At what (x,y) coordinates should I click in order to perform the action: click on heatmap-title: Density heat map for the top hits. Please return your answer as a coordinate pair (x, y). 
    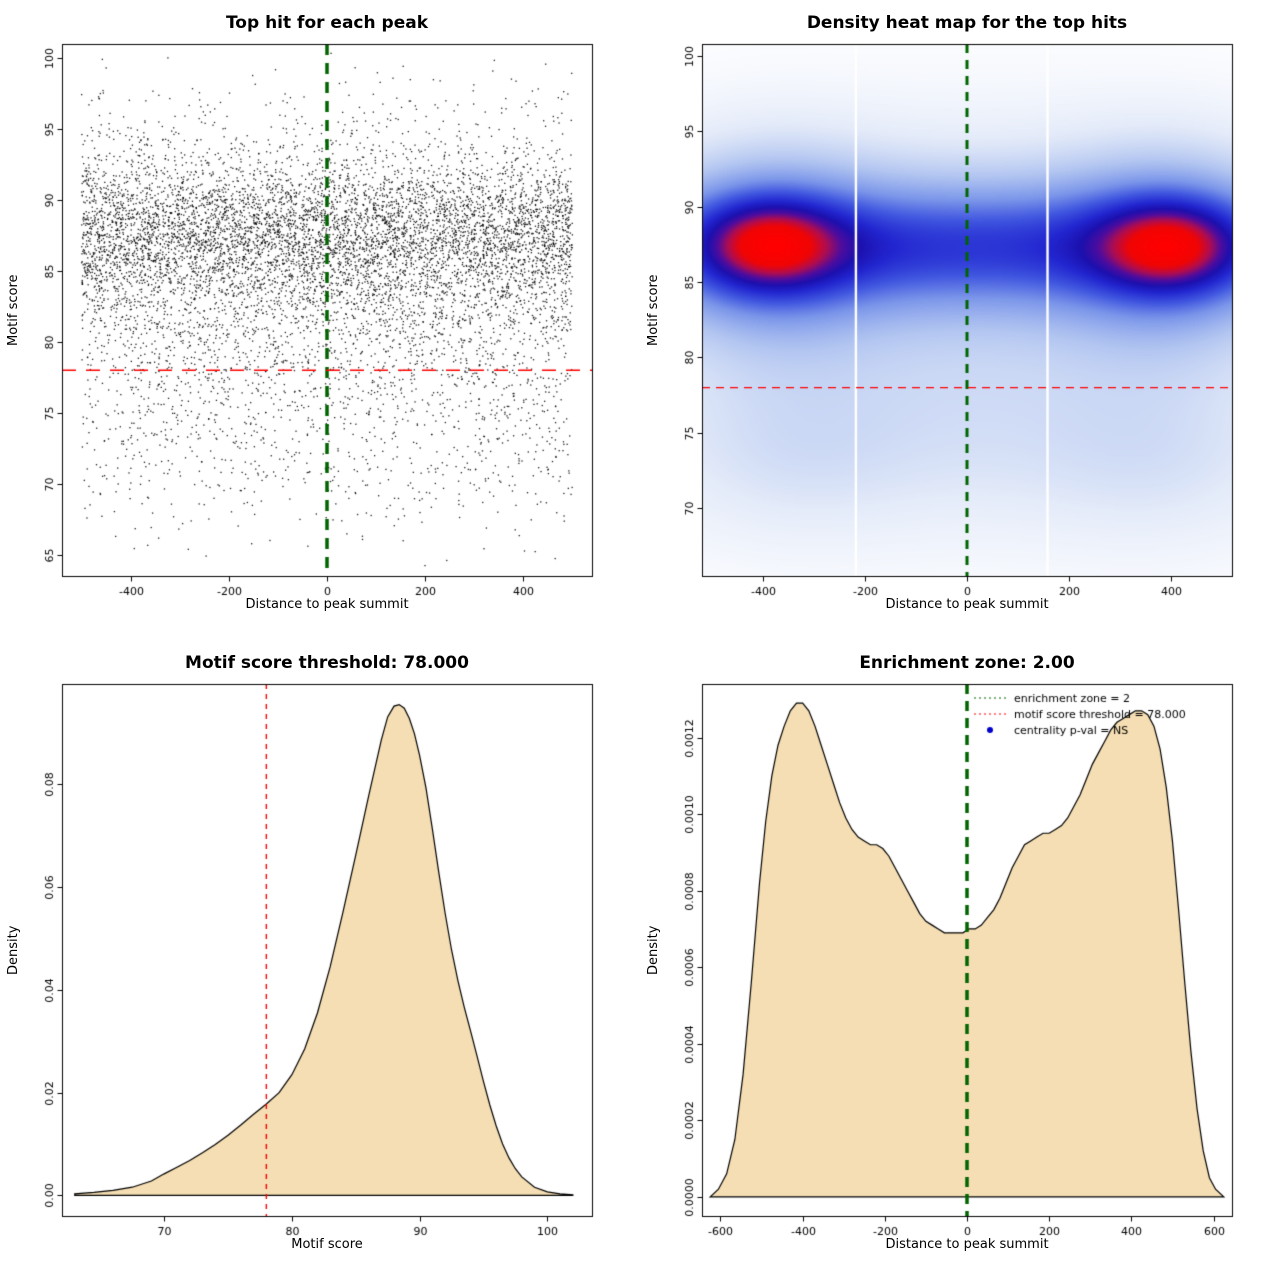
    Looking at the image, I should click on (967, 23).